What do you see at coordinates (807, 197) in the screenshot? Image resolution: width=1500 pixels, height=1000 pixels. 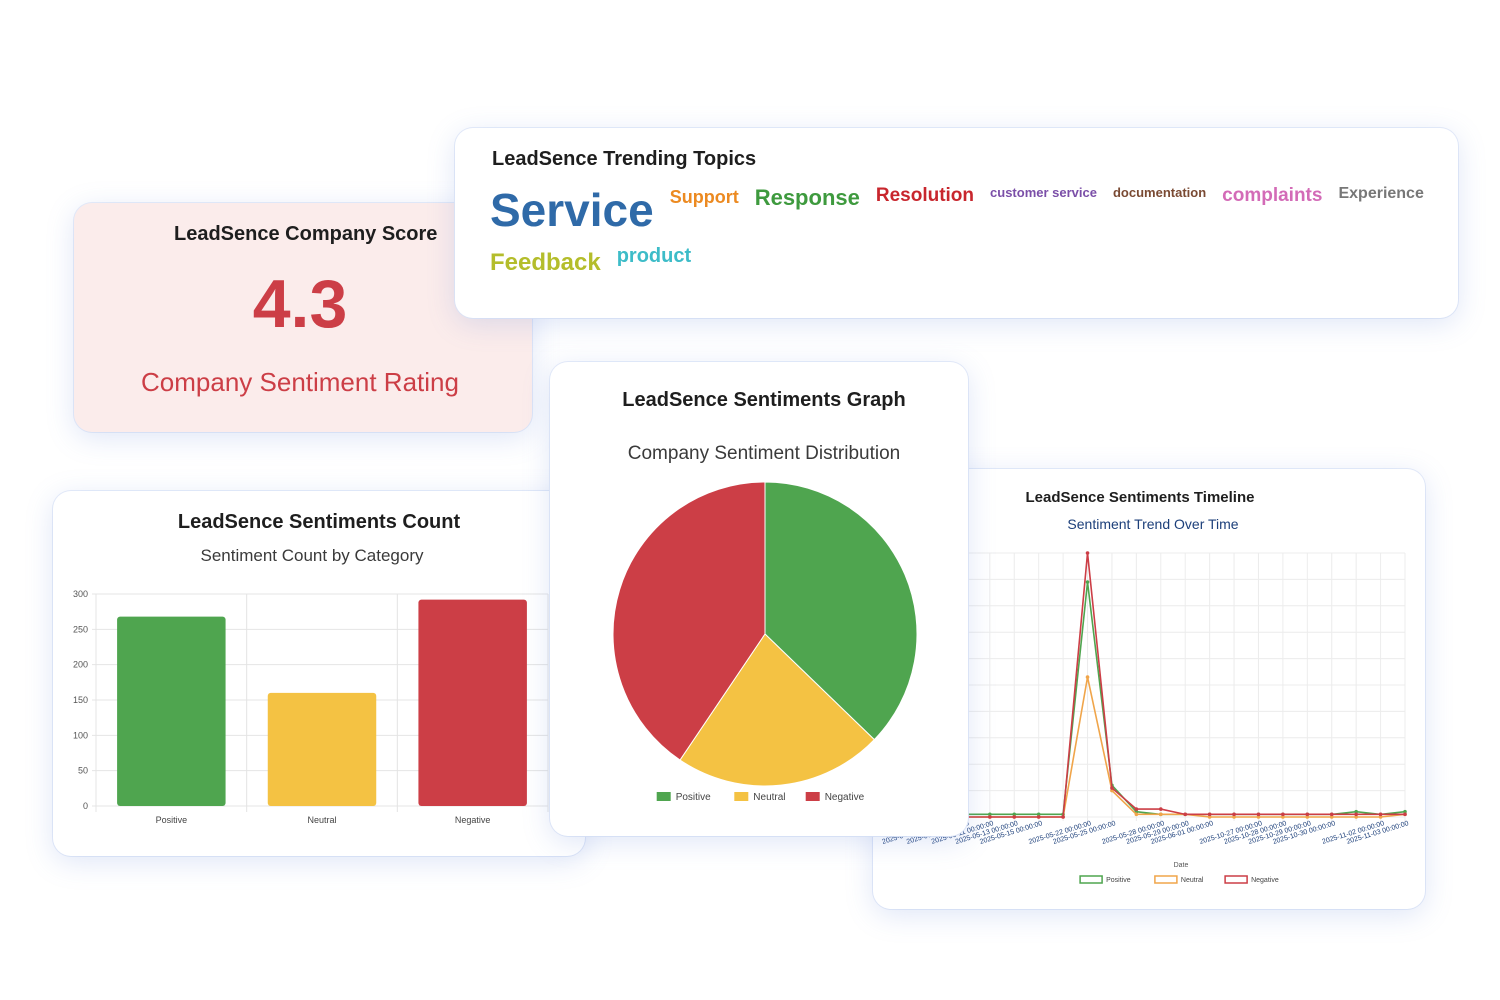 I see `topic-tag: Response` at bounding box center [807, 197].